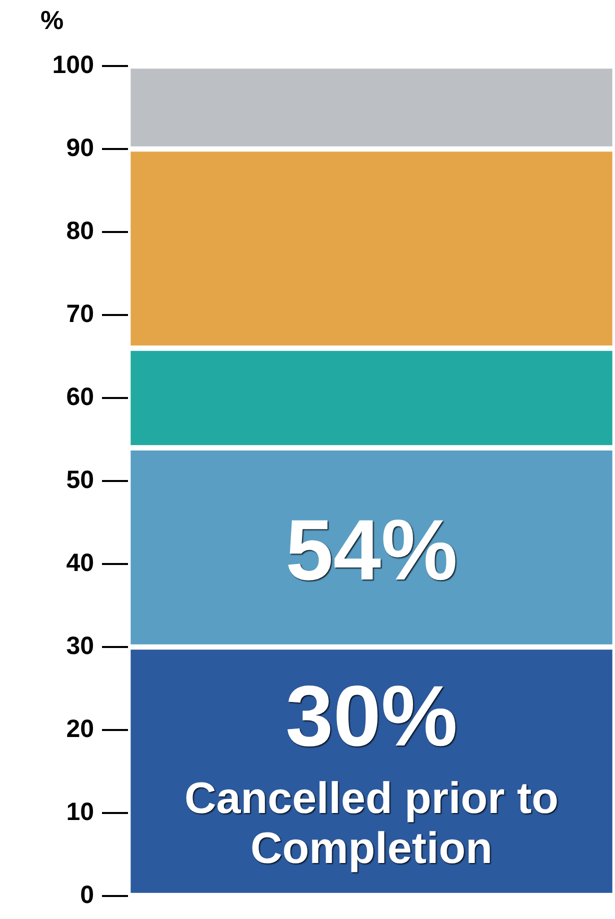 The image size is (615, 919). Describe the element at coordinates (371, 716) in the screenshot. I see `data-label: 30%` at that location.